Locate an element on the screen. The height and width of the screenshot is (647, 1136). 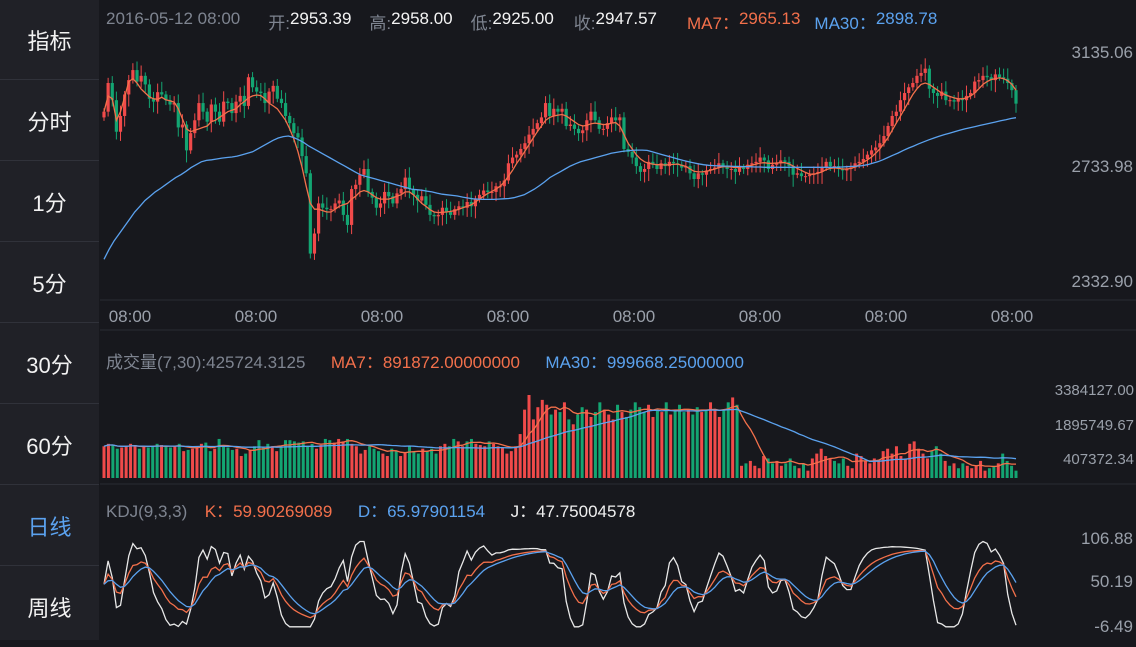
close-label: 收: is located at coordinates (584, 23).